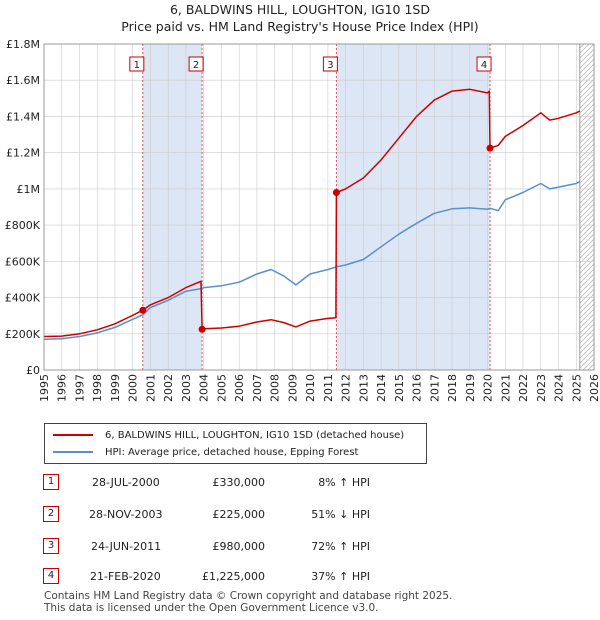  I want to click on x-tick-label: 2013, so click(363, 388).